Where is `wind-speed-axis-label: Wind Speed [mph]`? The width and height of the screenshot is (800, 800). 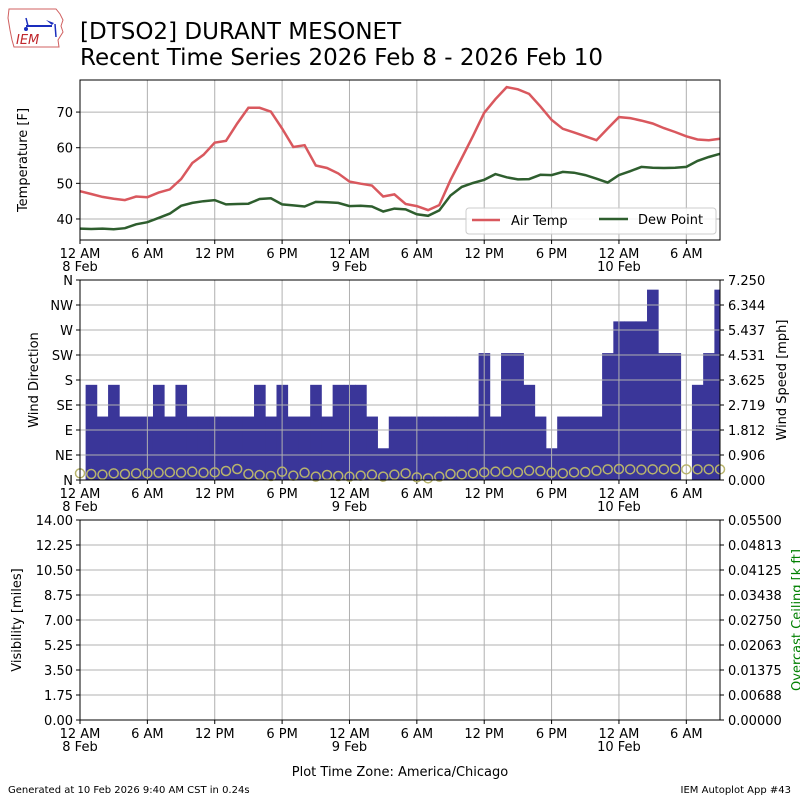 wind-speed-axis-label: Wind Speed [mph] is located at coordinates (782, 380).